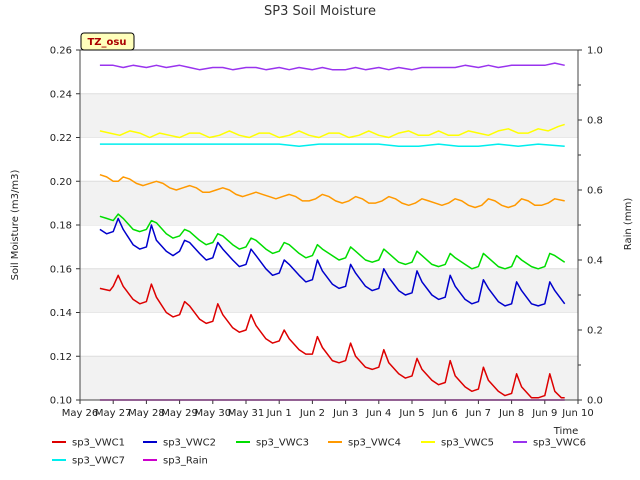  I want to click on y-tick-label: 0.22, so click(61, 138).